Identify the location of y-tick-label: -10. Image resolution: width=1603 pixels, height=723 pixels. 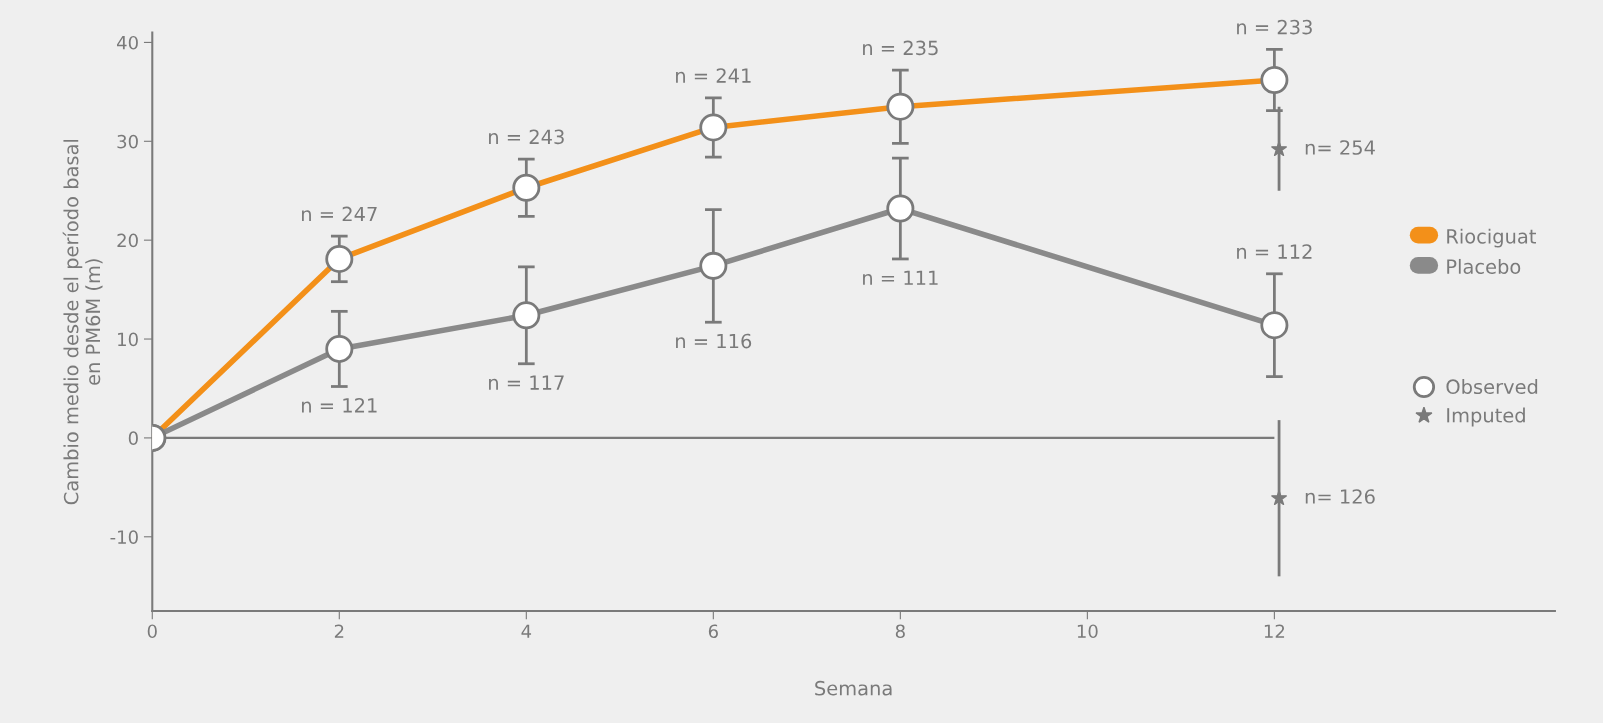
(124, 537).